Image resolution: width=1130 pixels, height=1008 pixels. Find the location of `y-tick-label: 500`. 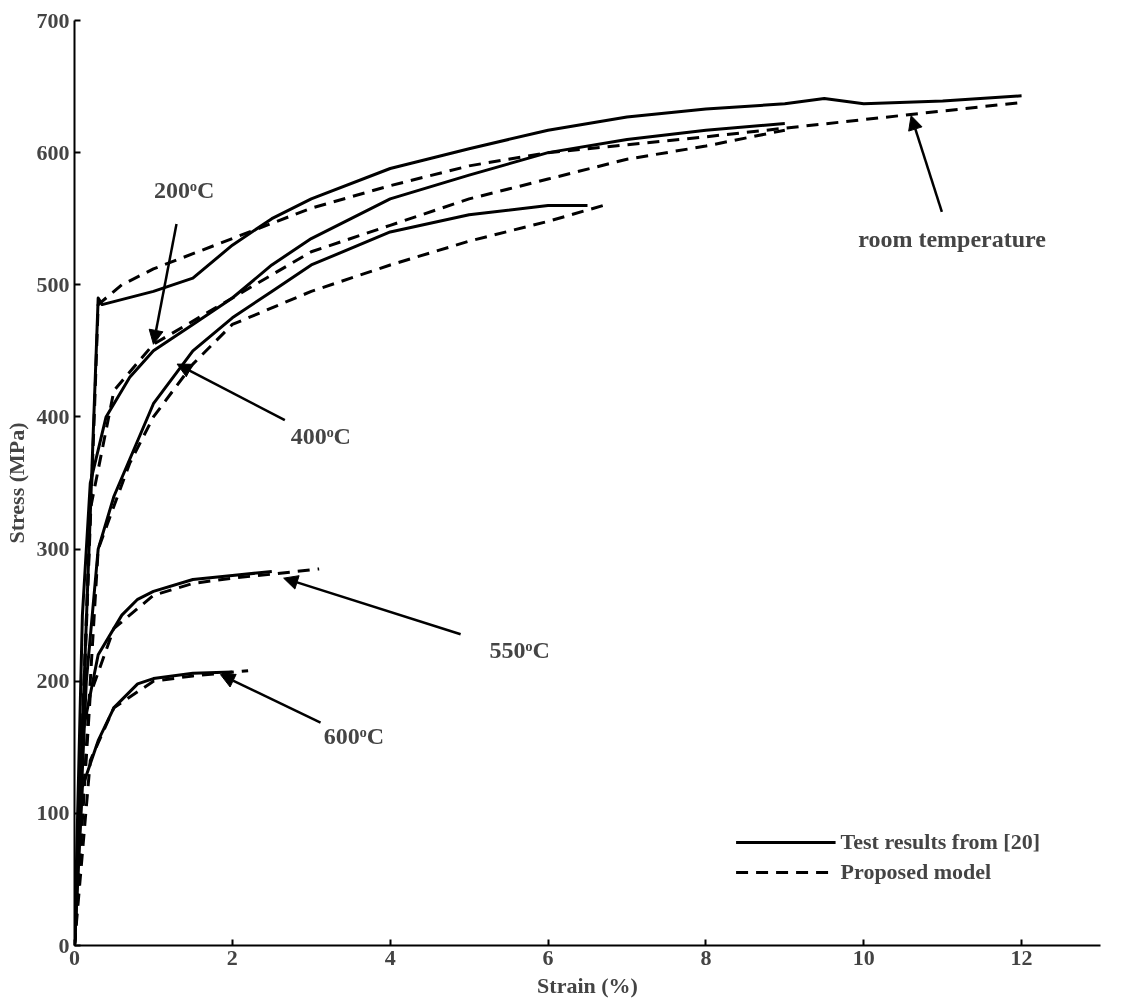

y-tick-label: 500 is located at coordinates (53, 284).